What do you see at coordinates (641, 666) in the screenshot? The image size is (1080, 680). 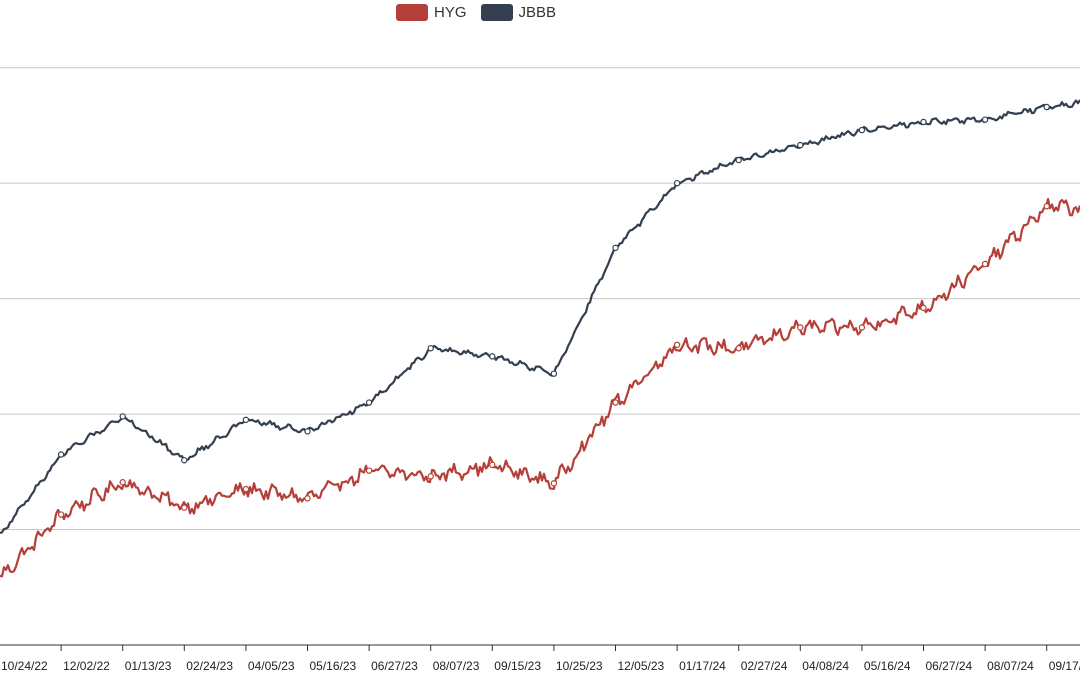 I see `x-tick-label: 12/05/23` at bounding box center [641, 666].